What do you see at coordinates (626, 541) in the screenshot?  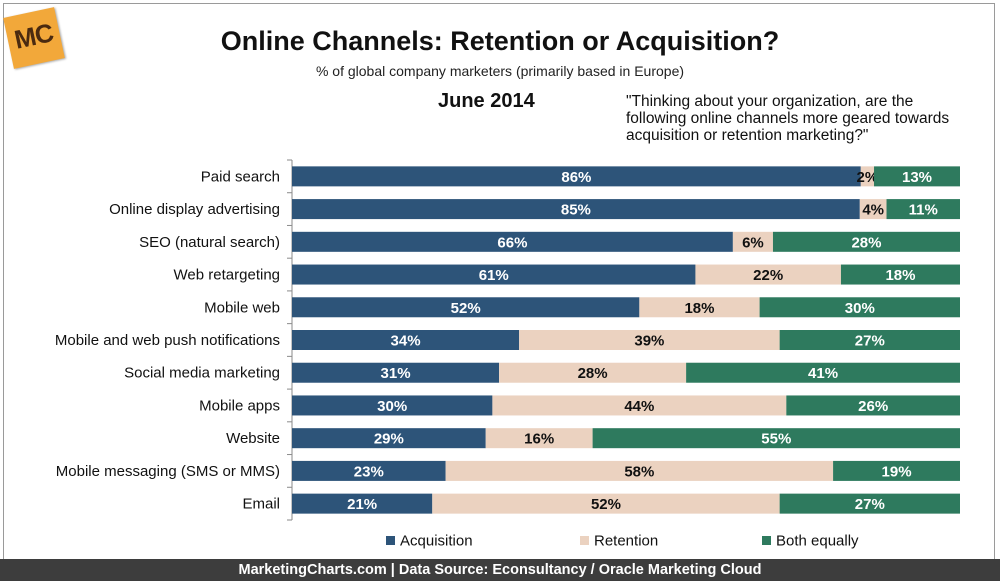 I see `legend-label-retention: Retention` at bounding box center [626, 541].